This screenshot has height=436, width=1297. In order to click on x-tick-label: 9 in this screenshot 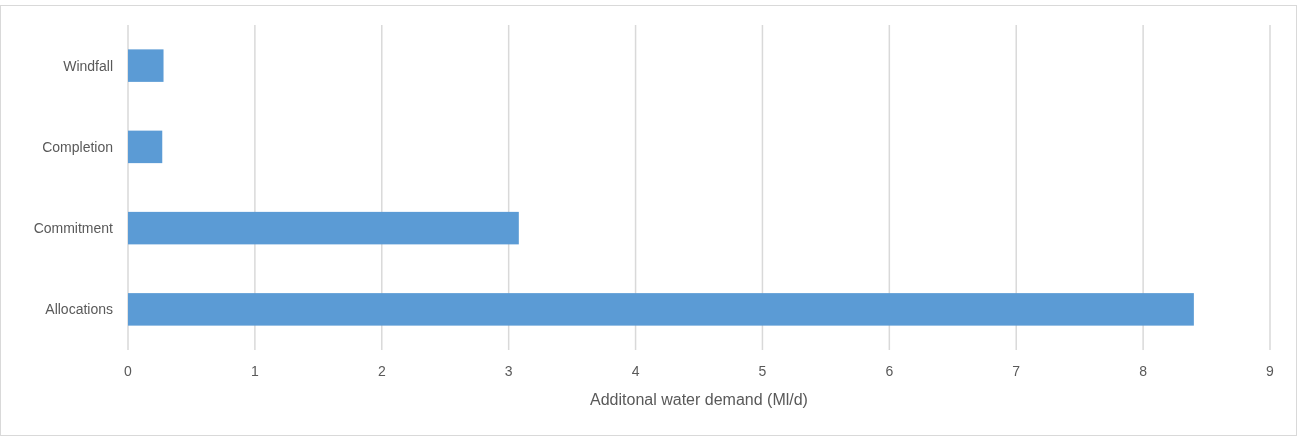, I will do `click(1270, 371)`.